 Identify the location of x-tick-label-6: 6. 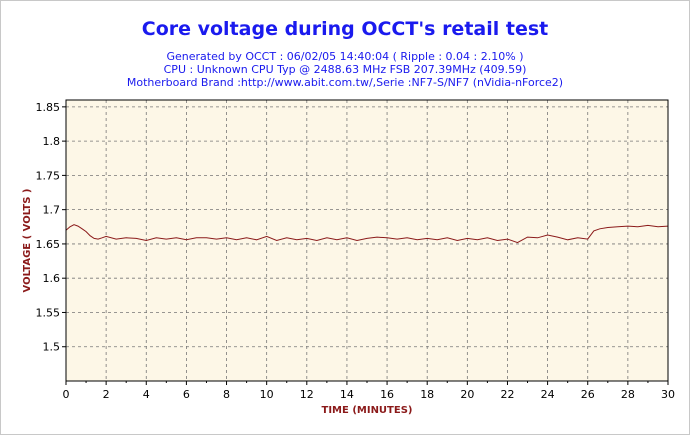
(186, 394).